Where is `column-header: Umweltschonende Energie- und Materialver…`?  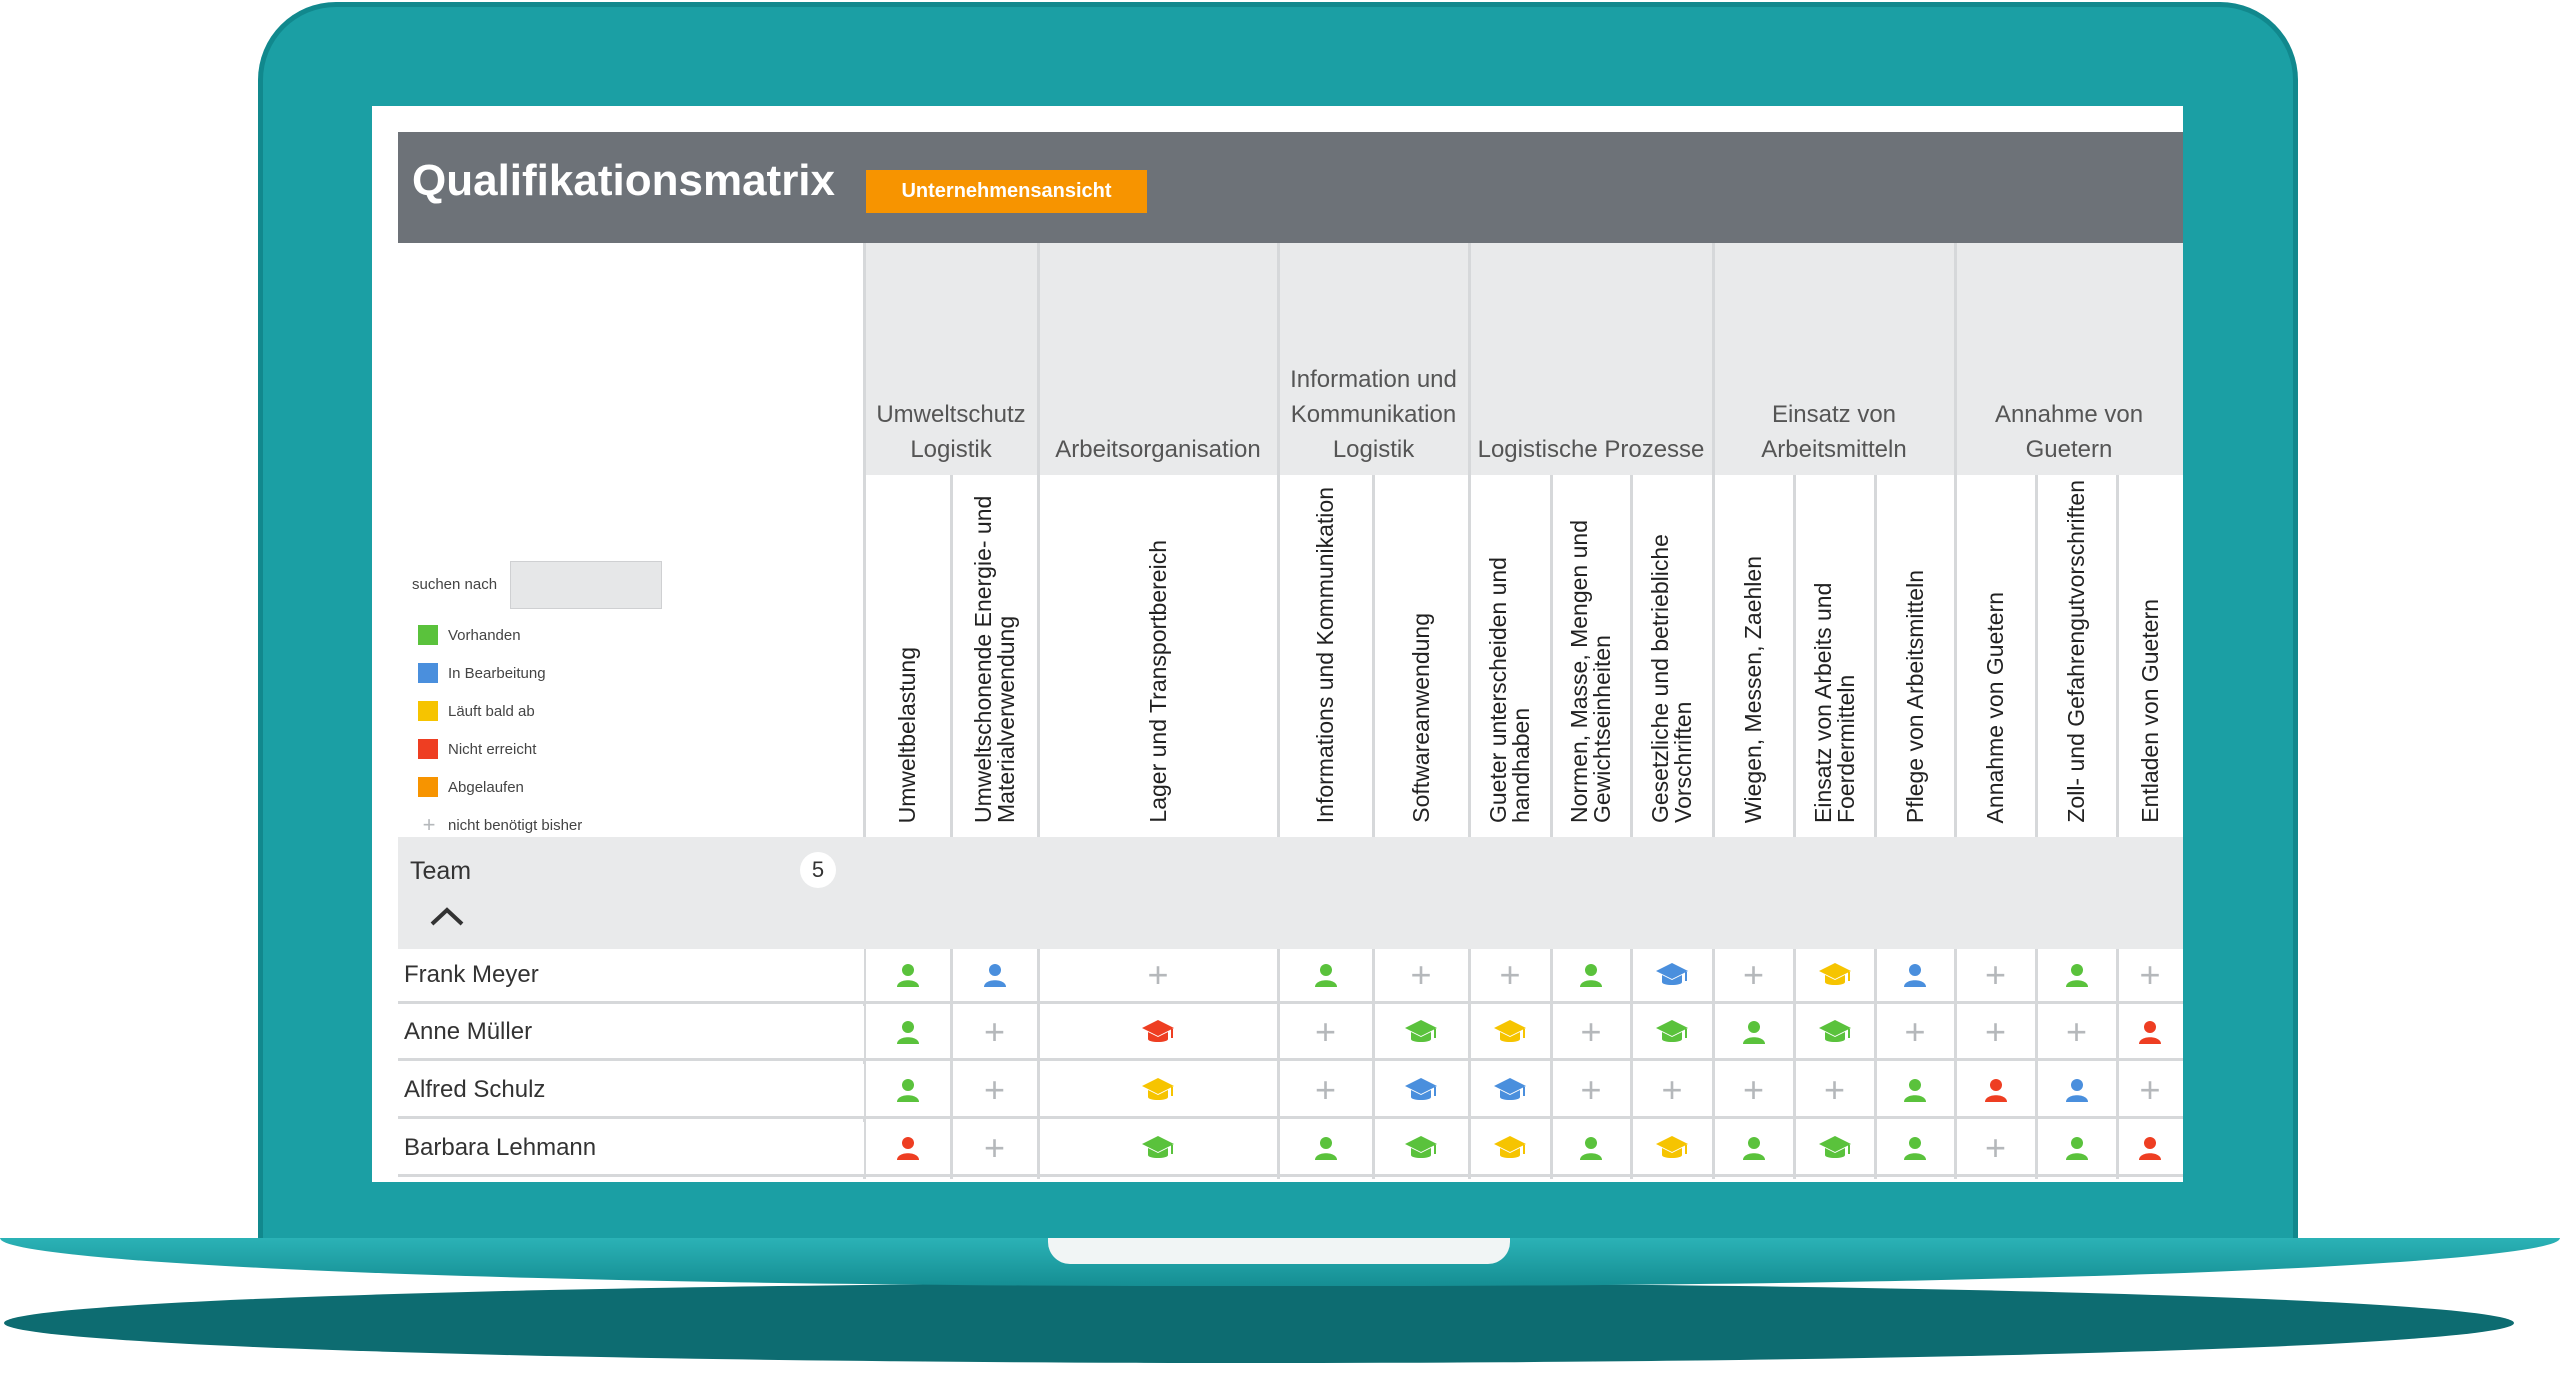 column-header: Umweltschonende Energie- und Materialver… is located at coordinates (994, 656).